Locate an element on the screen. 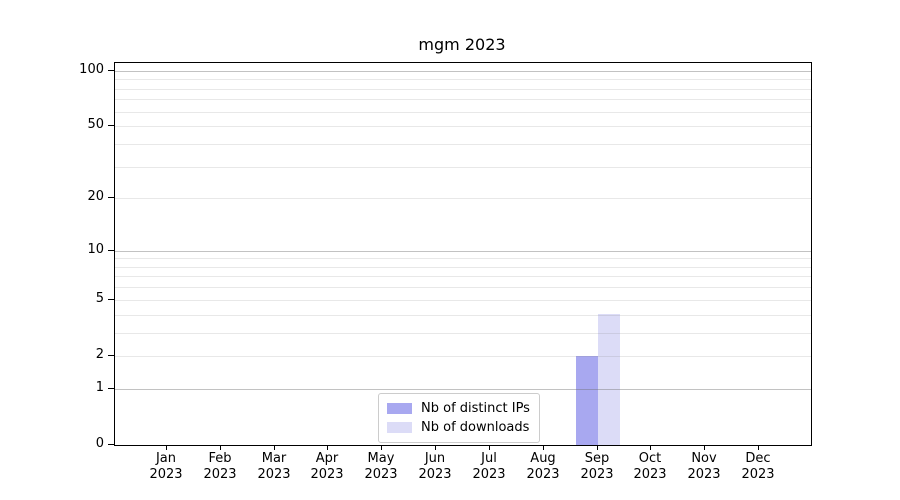 The height and width of the screenshot is (500, 900). x-tick-label-line: Nov is located at coordinates (704, 458).